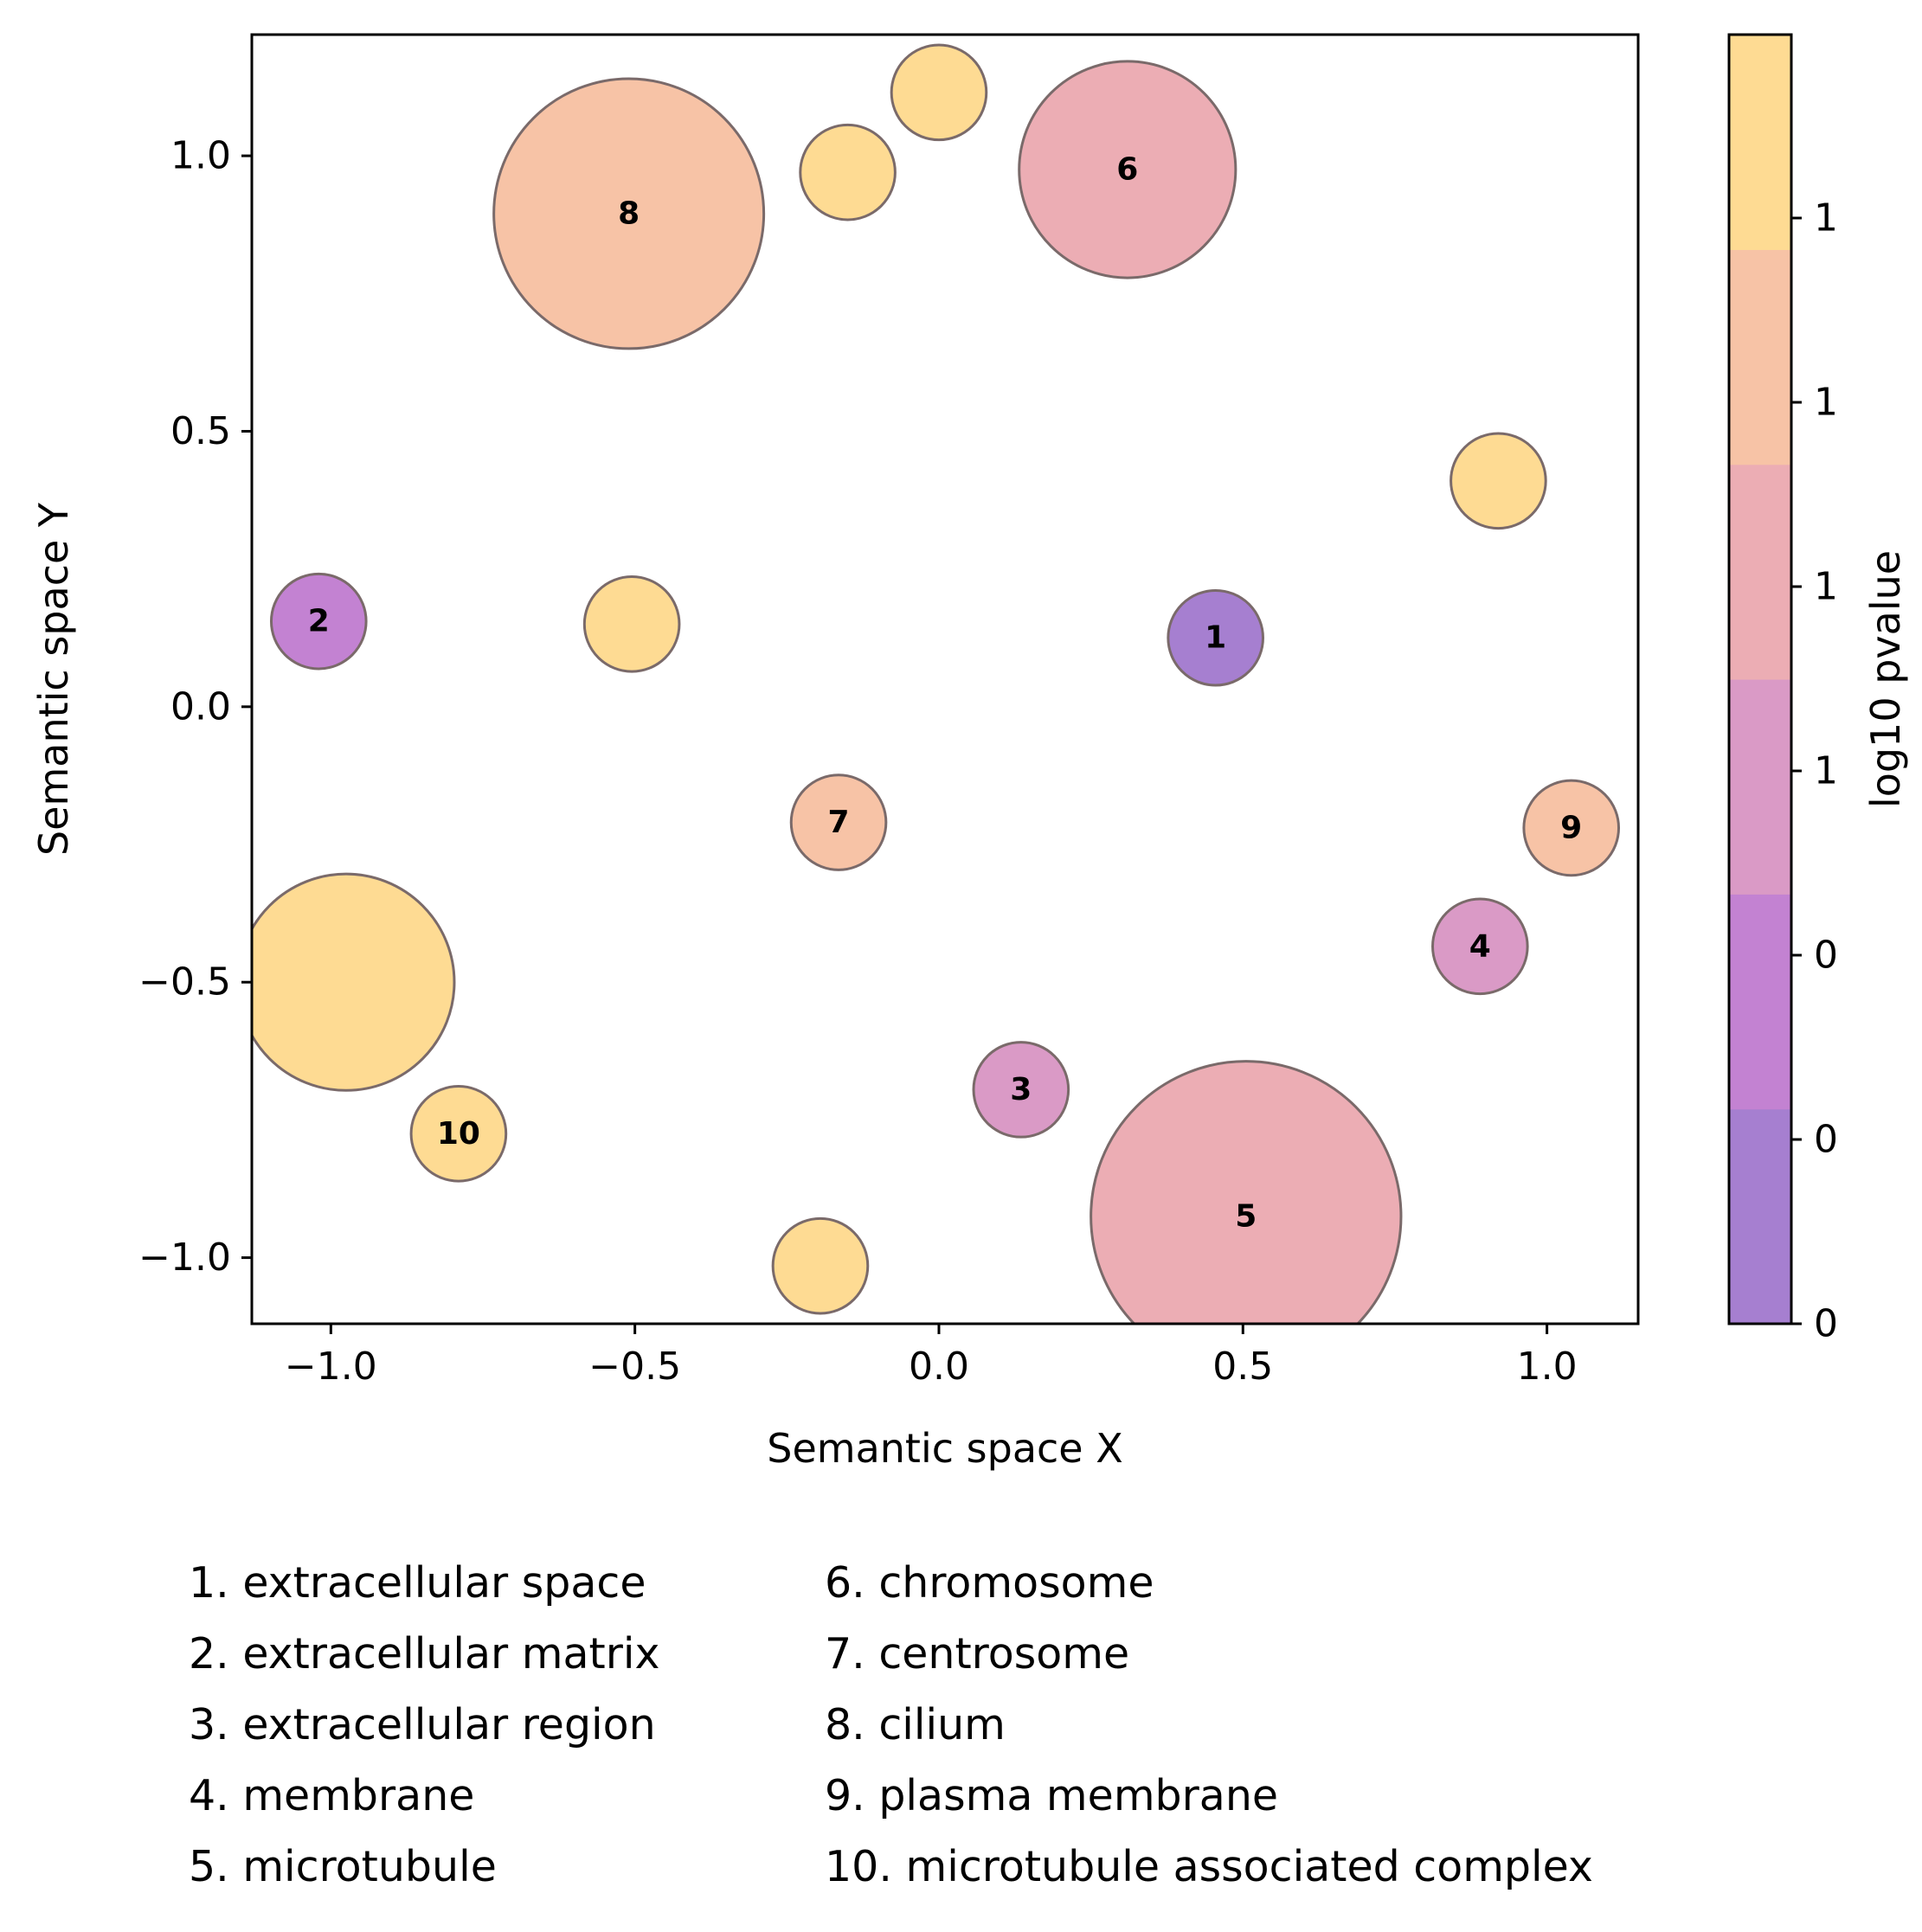 This screenshot has width=1922, height=1932. I want to click on legend-item: 4. membrane, so click(331, 1795).